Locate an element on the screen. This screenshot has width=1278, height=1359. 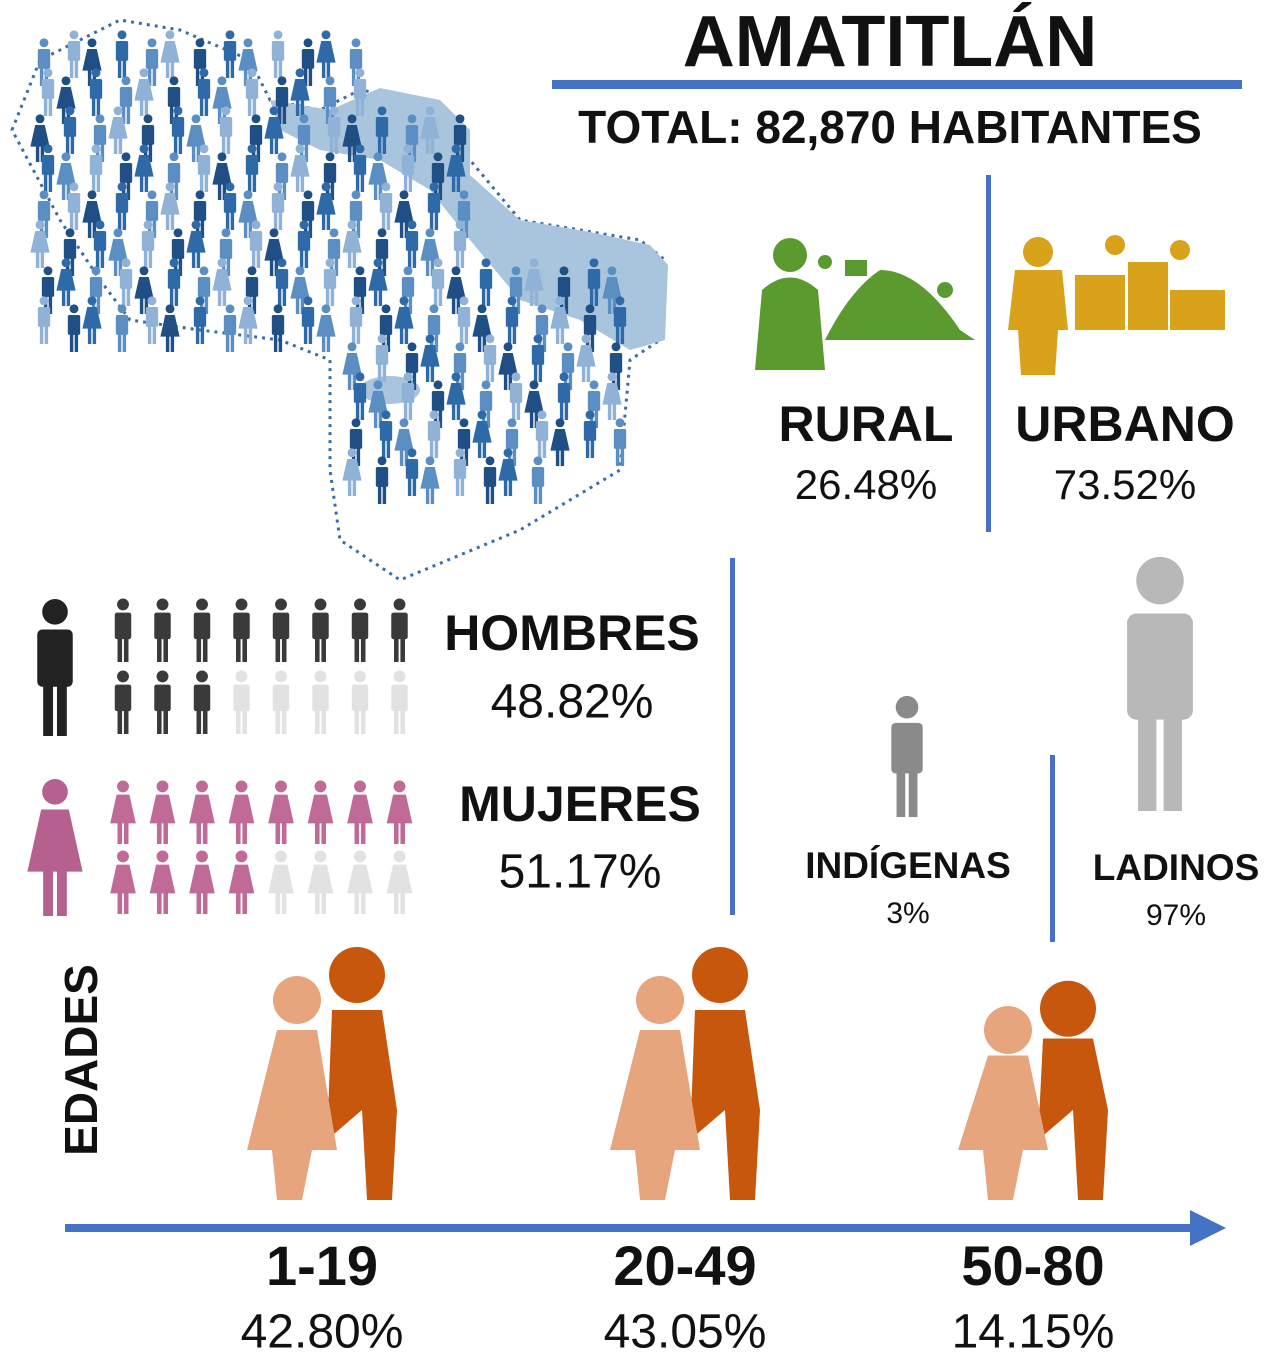
sex-value: 51.17% is located at coordinates (580, 872).